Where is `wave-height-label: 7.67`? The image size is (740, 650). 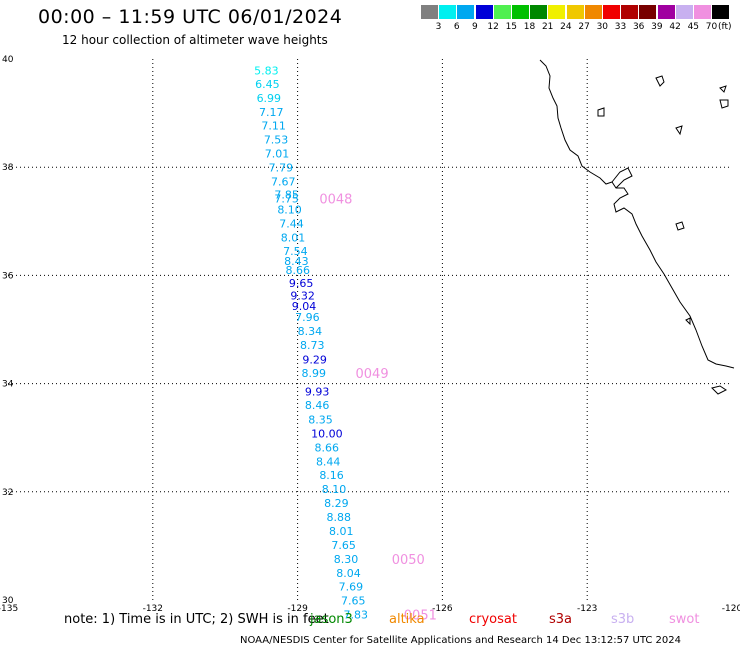
wave-height-label: 7.67 is located at coordinates (283, 181).